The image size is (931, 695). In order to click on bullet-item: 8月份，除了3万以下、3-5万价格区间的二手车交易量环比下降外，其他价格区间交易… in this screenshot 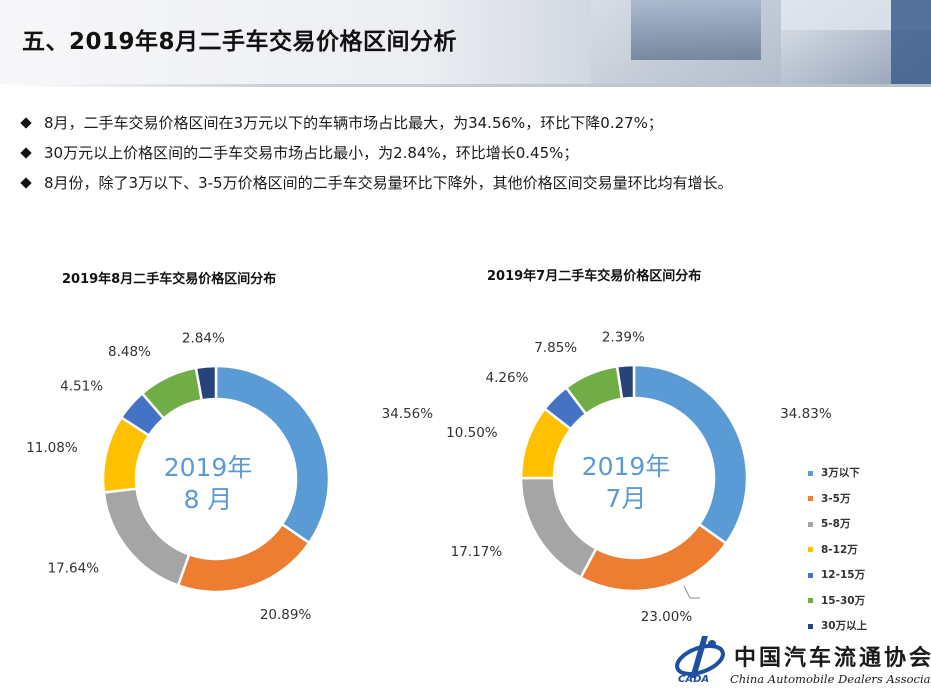, I will do `click(375, 183)`.